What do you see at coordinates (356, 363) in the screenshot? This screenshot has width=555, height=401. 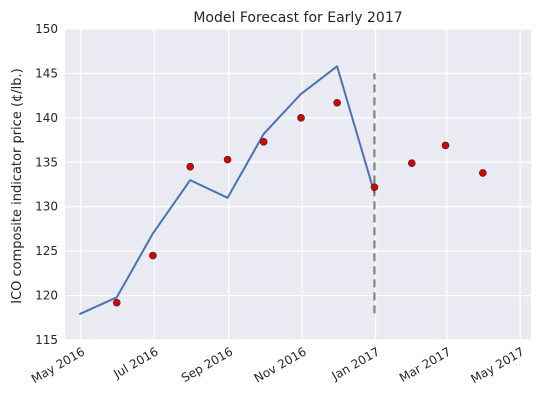 I see `x-tick-label: Jan 2017` at bounding box center [356, 363].